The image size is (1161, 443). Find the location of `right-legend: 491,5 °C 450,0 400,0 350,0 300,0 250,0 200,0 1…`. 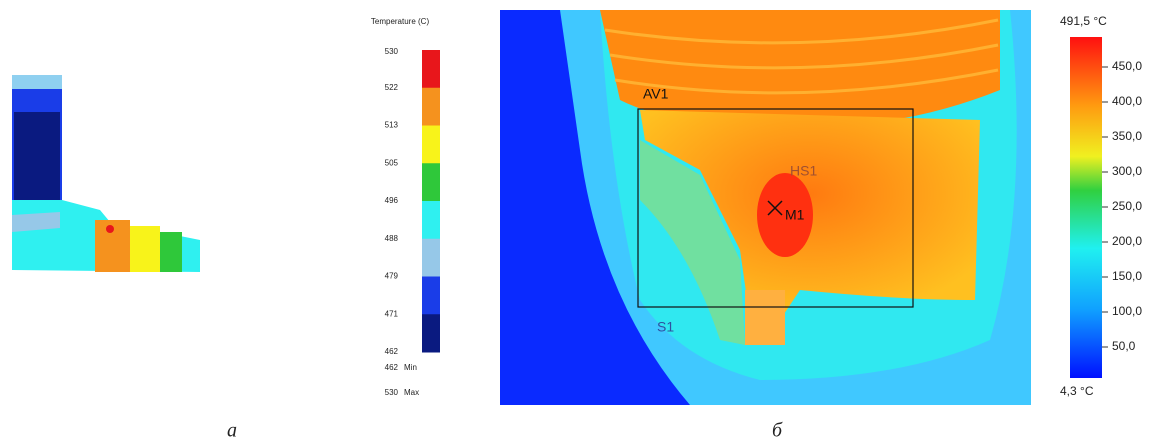

right-legend: 491,5 °C 450,0 400,0 350,0 300,0 250,0 200,0 1… is located at coordinates (1101, 206).